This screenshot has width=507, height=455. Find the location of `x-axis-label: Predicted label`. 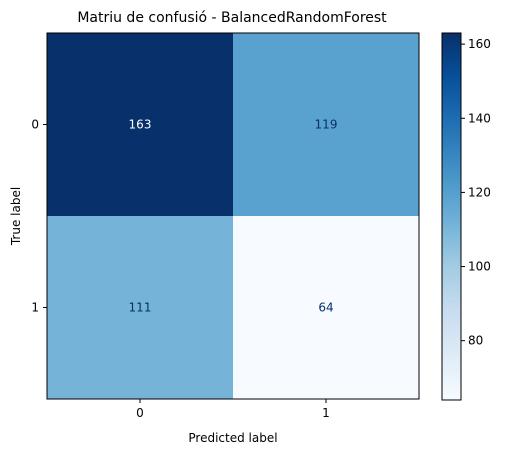

x-axis-label: Predicted label is located at coordinates (232, 438).